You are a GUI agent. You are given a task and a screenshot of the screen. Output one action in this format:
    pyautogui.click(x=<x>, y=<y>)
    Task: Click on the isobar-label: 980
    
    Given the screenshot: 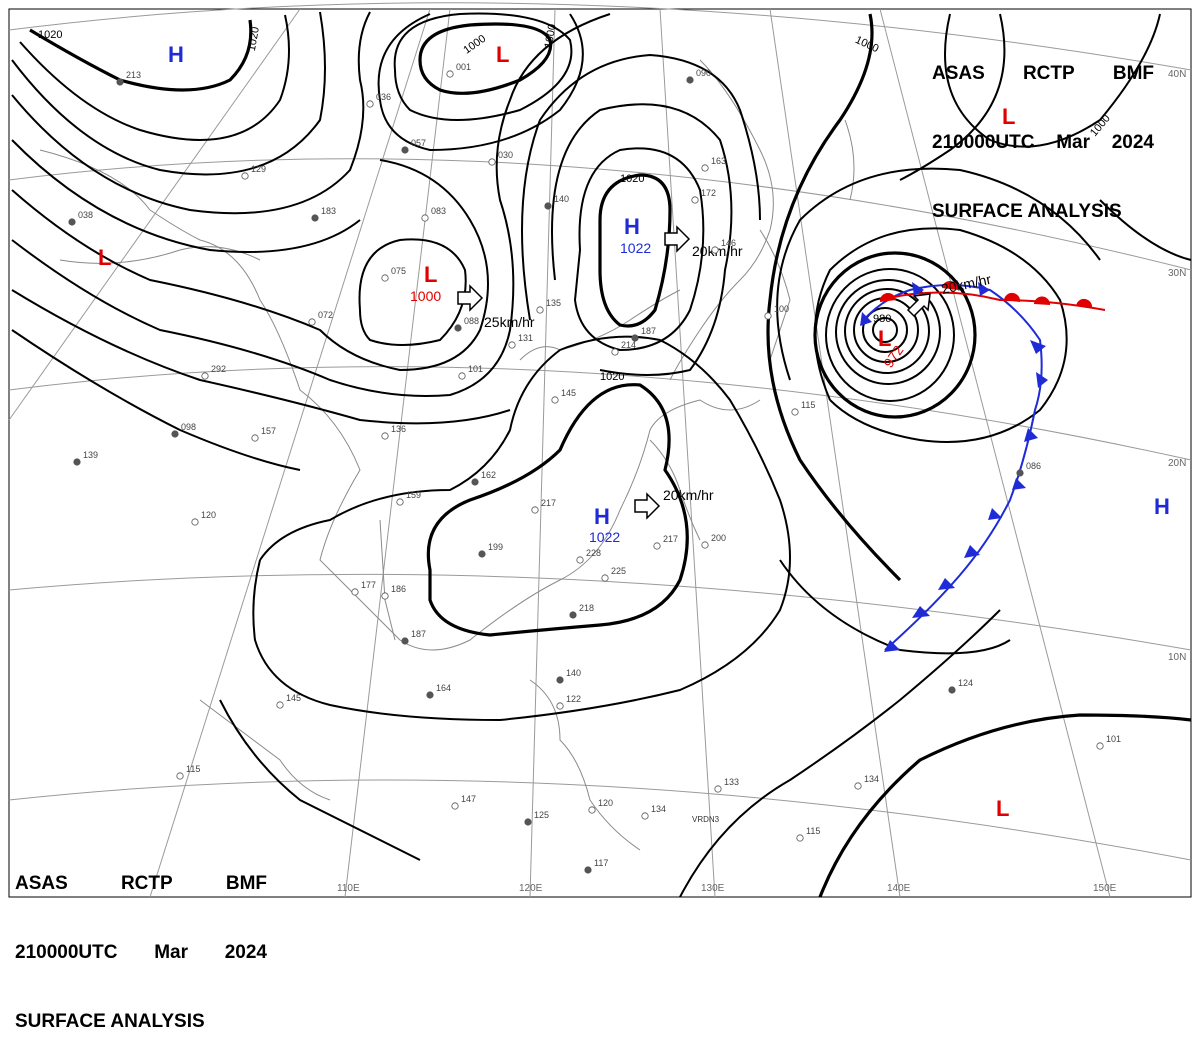 What is the action you would take?
    pyautogui.click(x=882, y=319)
    